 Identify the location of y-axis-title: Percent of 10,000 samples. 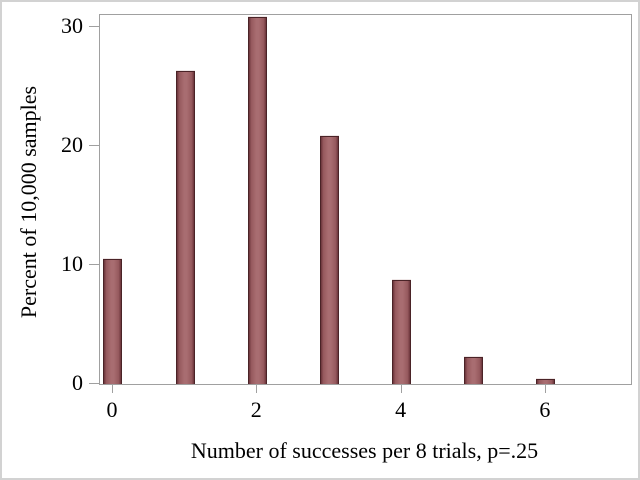
(28, 202).